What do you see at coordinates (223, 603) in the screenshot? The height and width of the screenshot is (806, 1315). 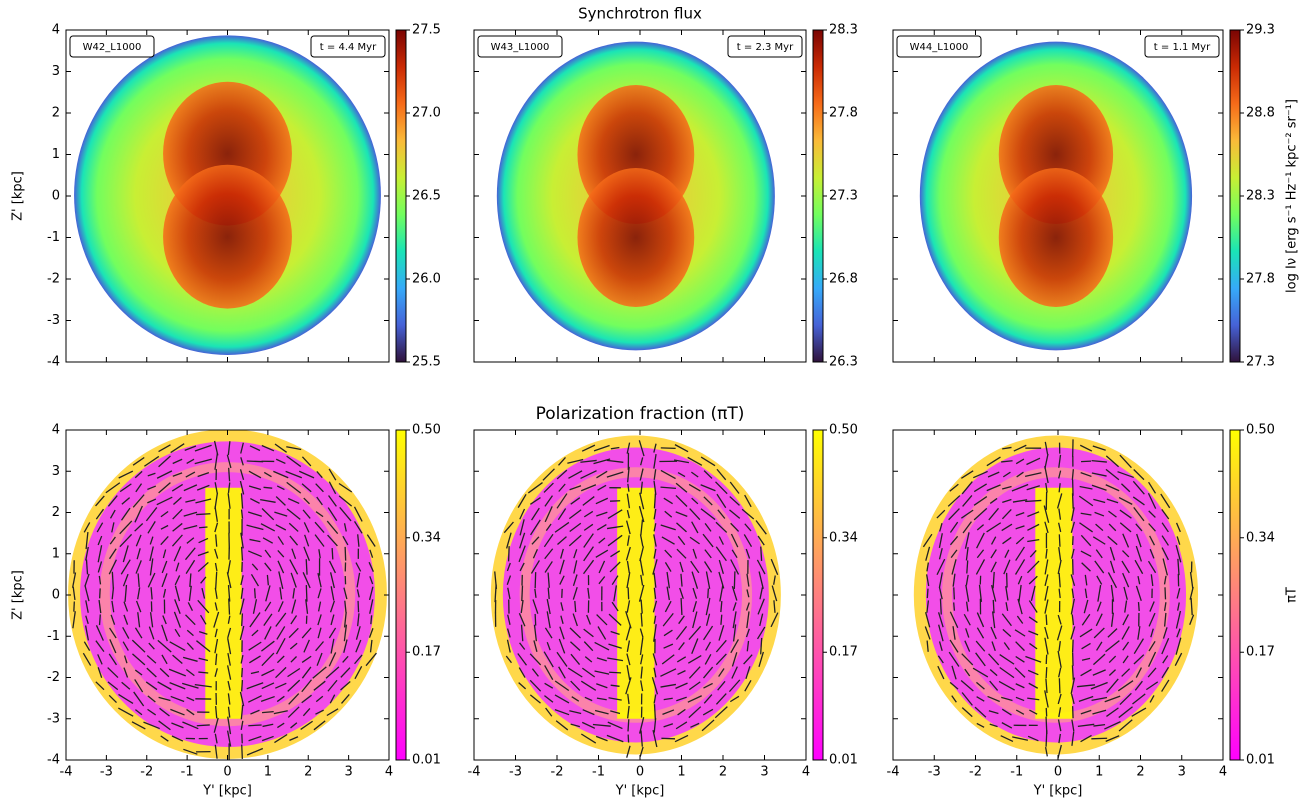 I see `polarization-spine` at bounding box center [223, 603].